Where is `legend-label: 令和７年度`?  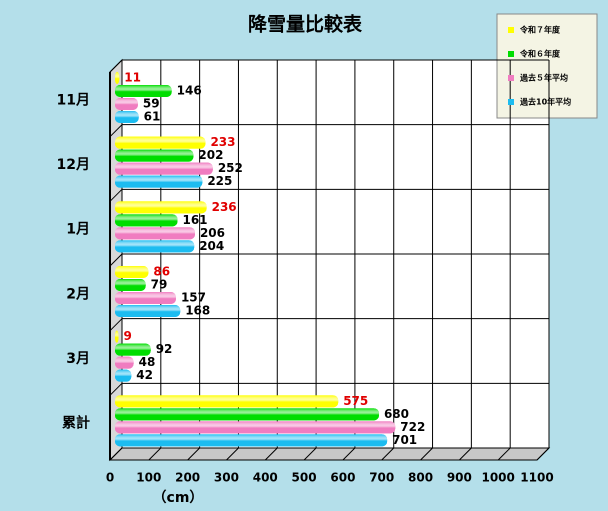 legend-label: 令和７年度 is located at coordinates (540, 30).